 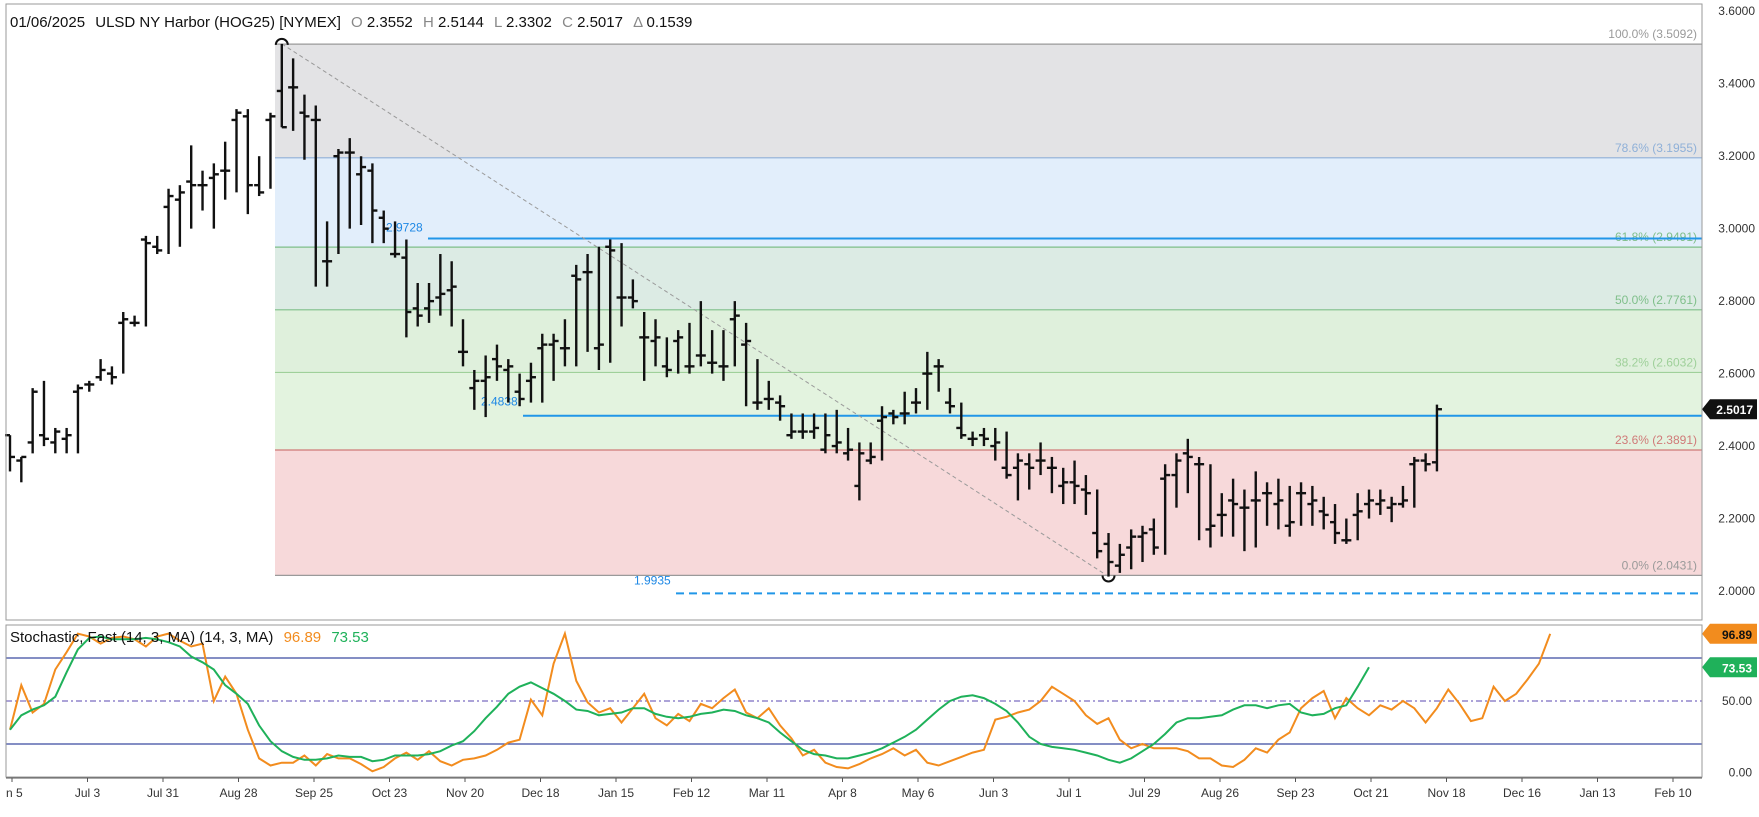 I want to click on x-tick-label: Sep 23, so click(x=1295, y=793).